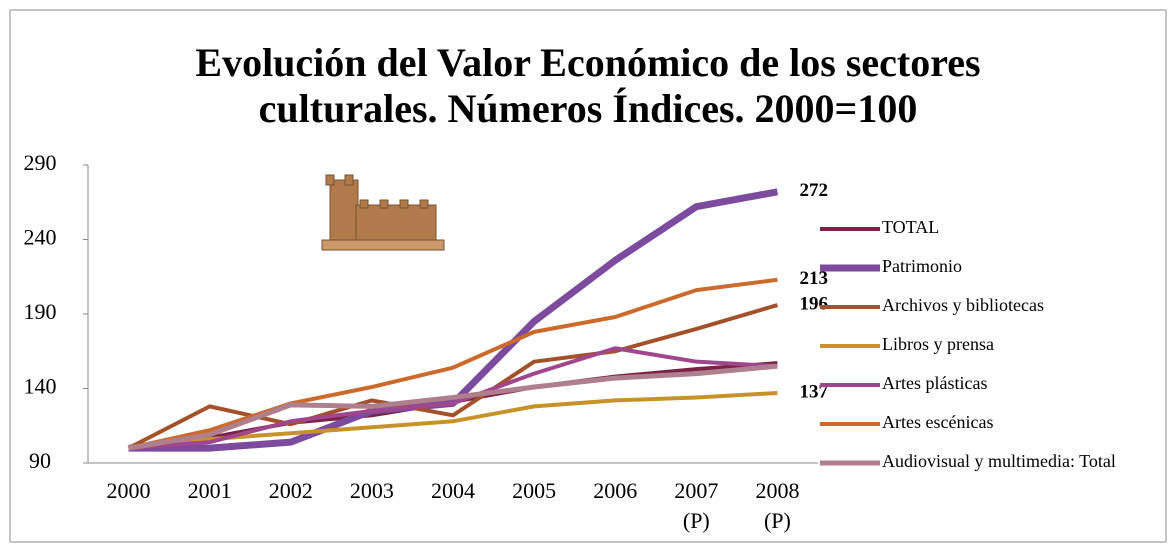 This screenshot has width=1176, height=552. Describe the element at coordinates (40, 460) in the screenshot. I see `y-tick-label: 90` at that location.